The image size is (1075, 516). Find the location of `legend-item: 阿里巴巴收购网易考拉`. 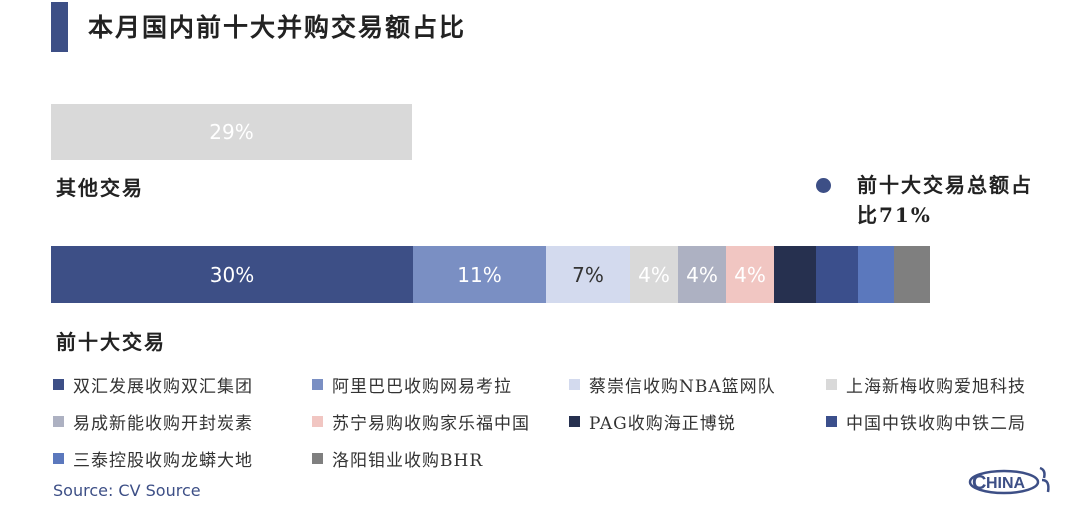

legend-item: 阿里巴巴收购网易考拉 is located at coordinates (412, 384).